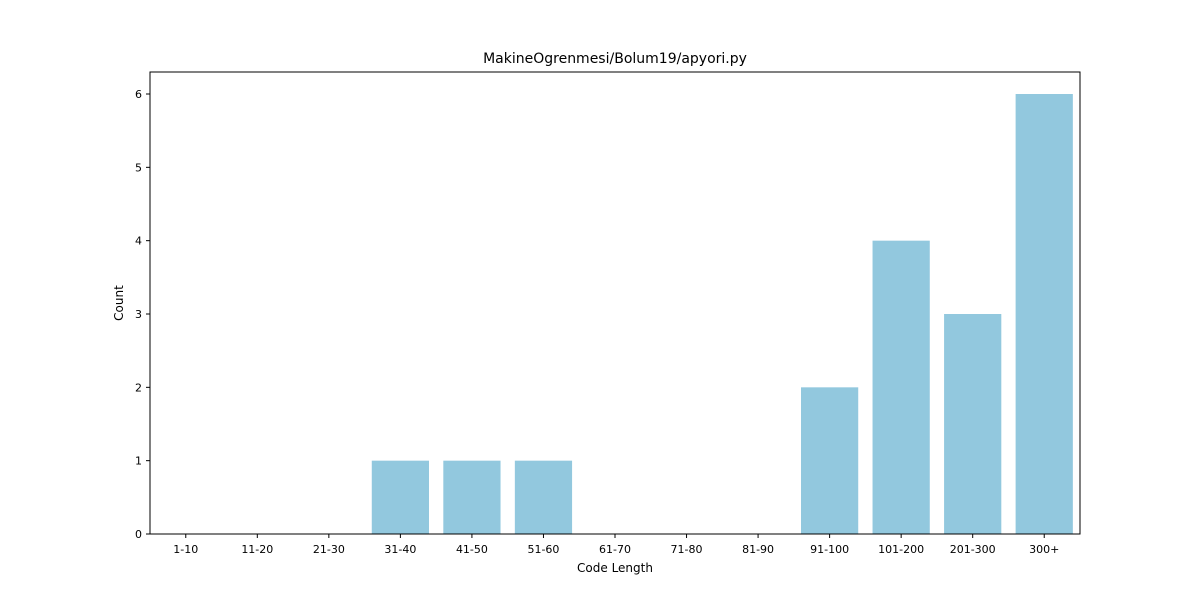  Describe the element at coordinates (829, 549) in the screenshot. I see `x-tick-label: 91-100` at that location.